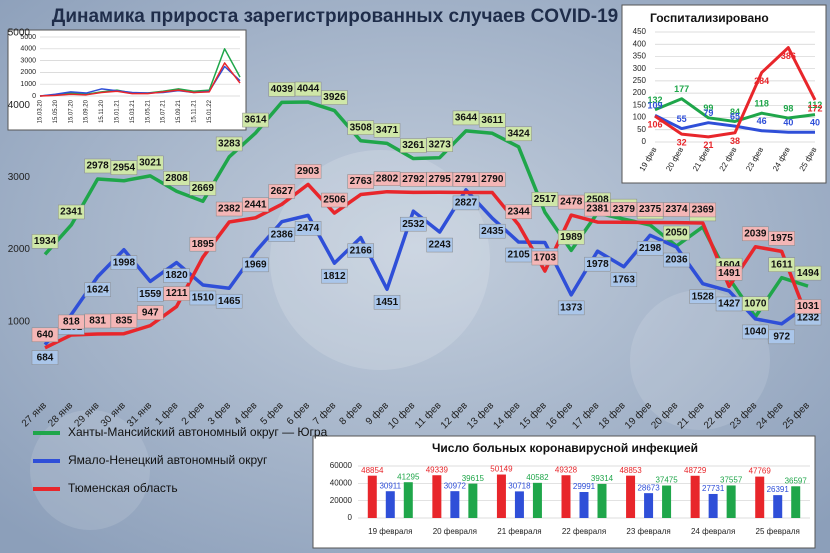 This screenshot has width=830, height=553. What do you see at coordinates (164, 111) in the screenshot?
I see `x-tick-label: 15.07.21` at bounding box center [164, 111].